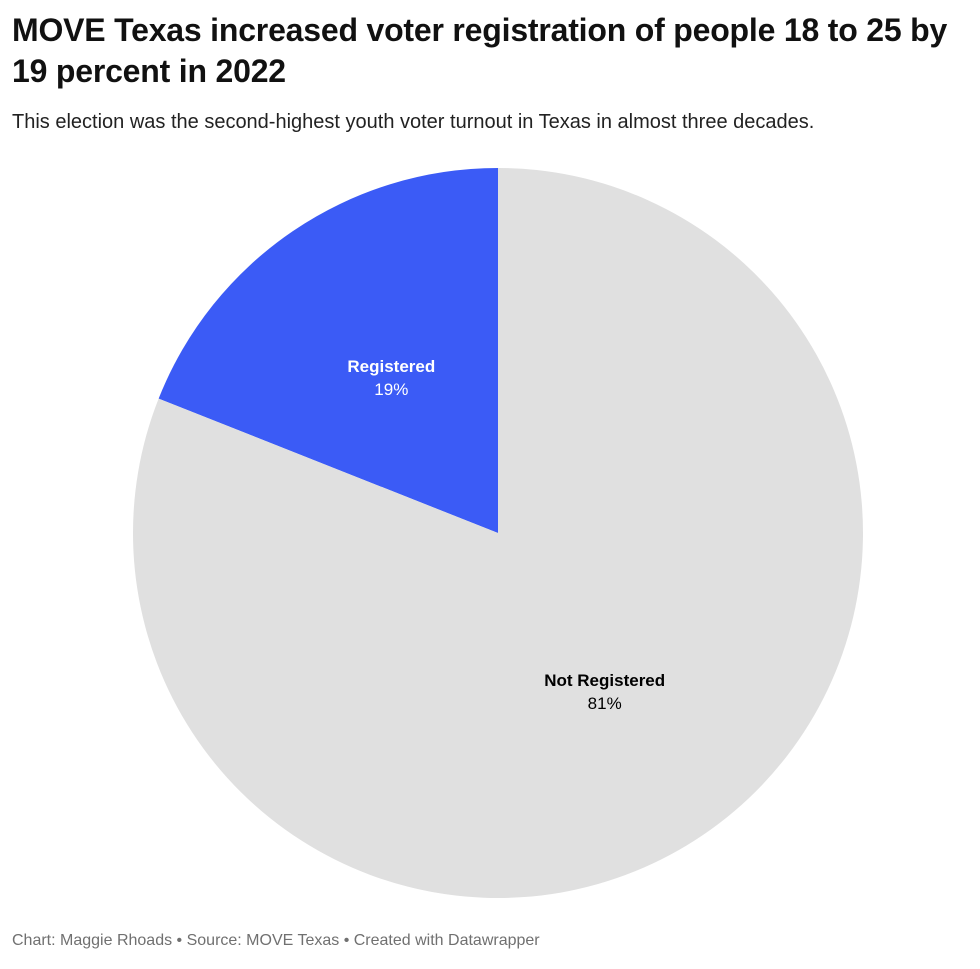 The width and height of the screenshot is (980, 969). What do you see at coordinates (328, 350) in the screenshot?
I see `pie-slice-registered` at bounding box center [328, 350].